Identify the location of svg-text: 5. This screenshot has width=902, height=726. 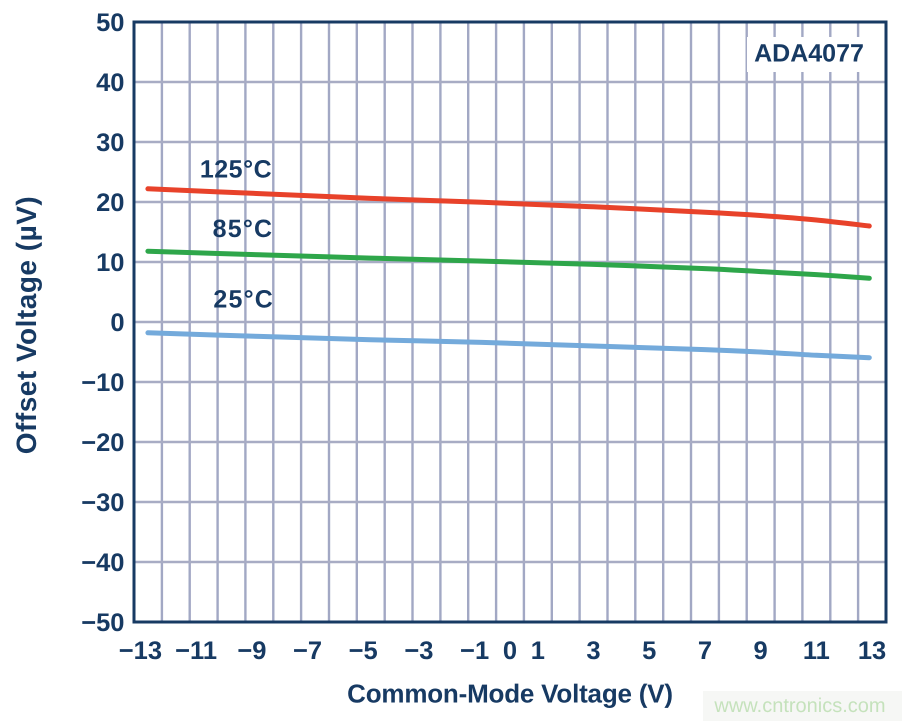
(649, 651).